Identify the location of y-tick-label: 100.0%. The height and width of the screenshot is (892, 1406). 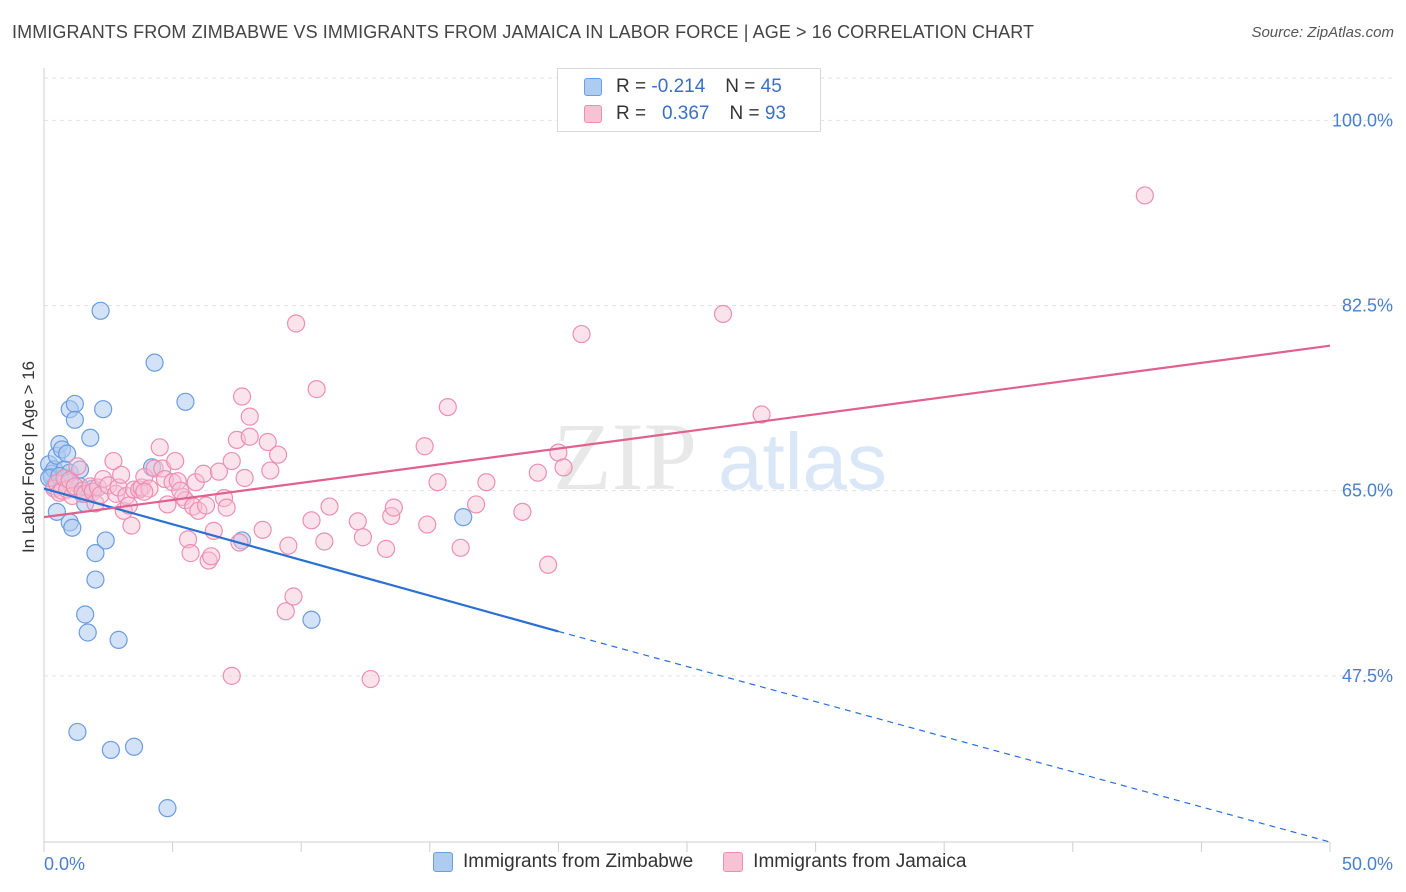
(1362, 120).